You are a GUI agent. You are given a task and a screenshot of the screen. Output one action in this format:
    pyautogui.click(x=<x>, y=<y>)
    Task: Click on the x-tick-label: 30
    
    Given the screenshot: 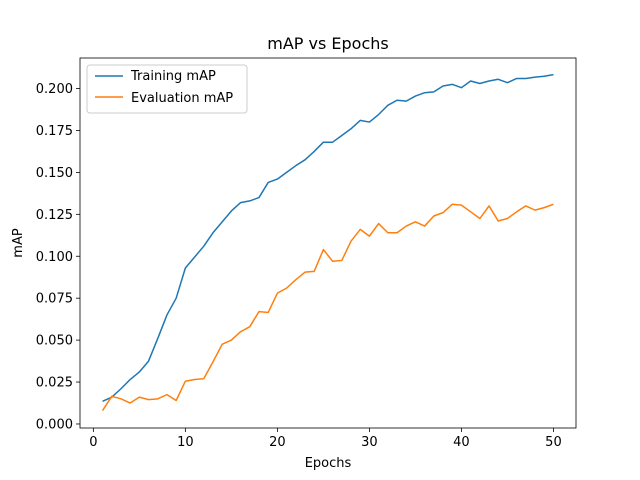 What is the action you would take?
    pyautogui.click(x=369, y=442)
    